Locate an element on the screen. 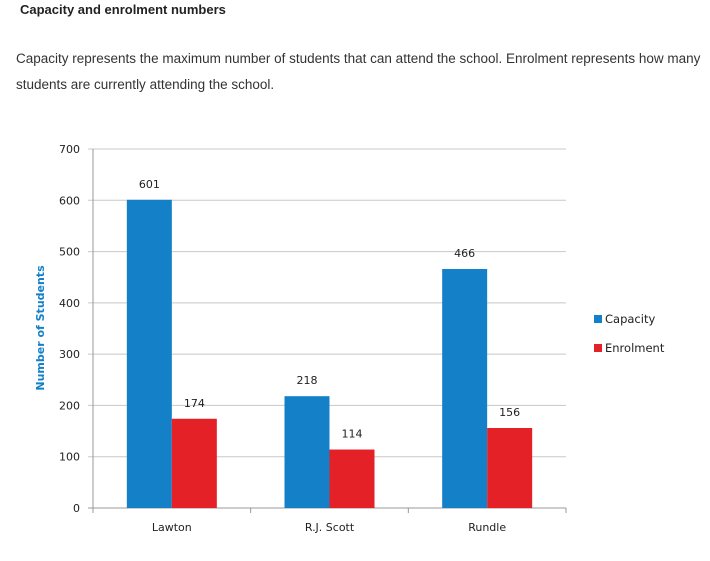 This screenshot has height=561, width=710. data-label: 114 is located at coordinates (352, 434).